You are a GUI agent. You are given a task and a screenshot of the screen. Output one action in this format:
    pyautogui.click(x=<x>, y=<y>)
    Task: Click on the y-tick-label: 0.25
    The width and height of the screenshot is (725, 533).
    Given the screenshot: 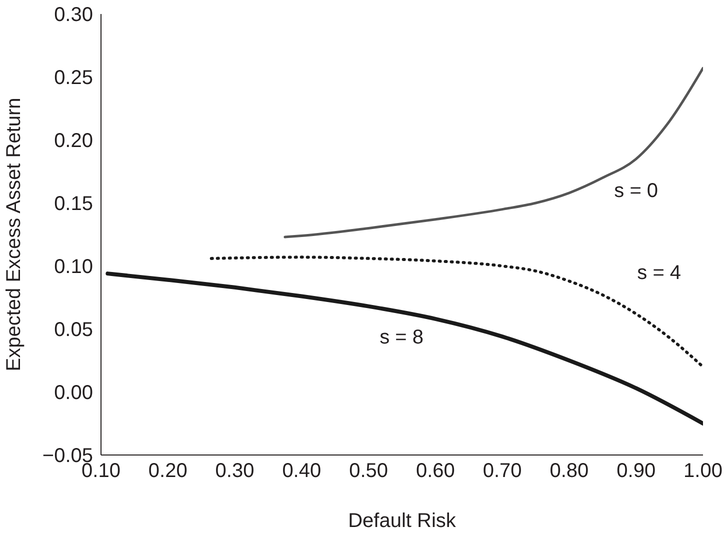 What is the action you would take?
    pyautogui.click(x=73, y=78)
    